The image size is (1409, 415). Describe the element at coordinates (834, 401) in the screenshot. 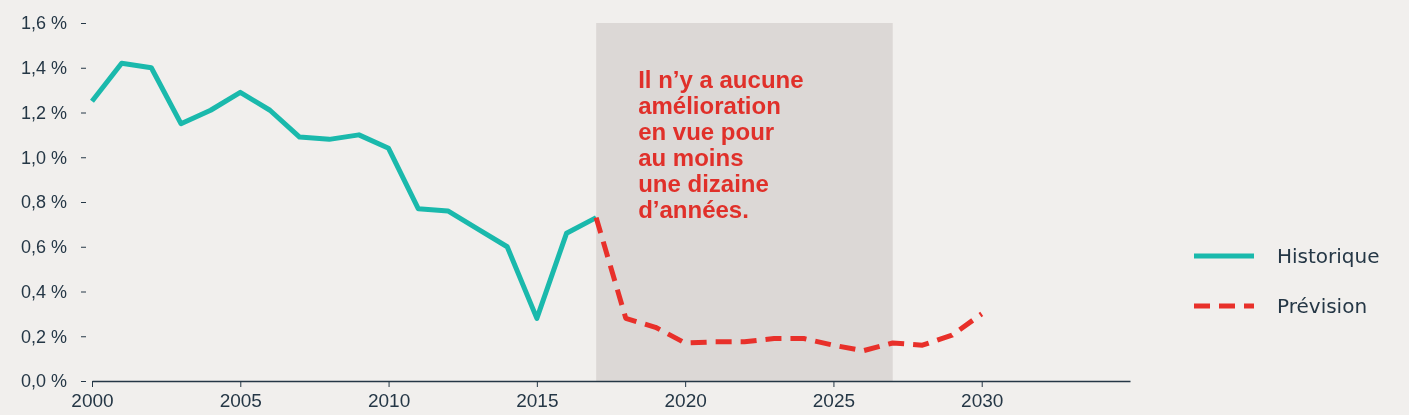

I see `x-tick-label: 2025` at that location.